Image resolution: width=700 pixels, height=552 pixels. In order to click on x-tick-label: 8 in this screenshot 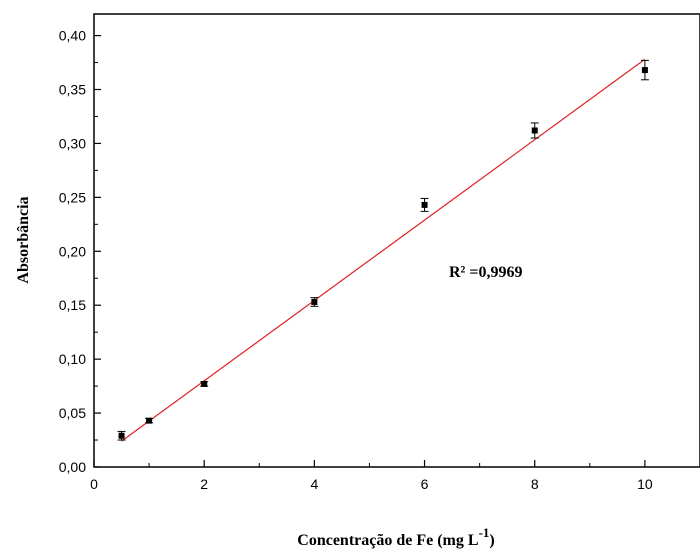, I will do `click(535, 484)`.